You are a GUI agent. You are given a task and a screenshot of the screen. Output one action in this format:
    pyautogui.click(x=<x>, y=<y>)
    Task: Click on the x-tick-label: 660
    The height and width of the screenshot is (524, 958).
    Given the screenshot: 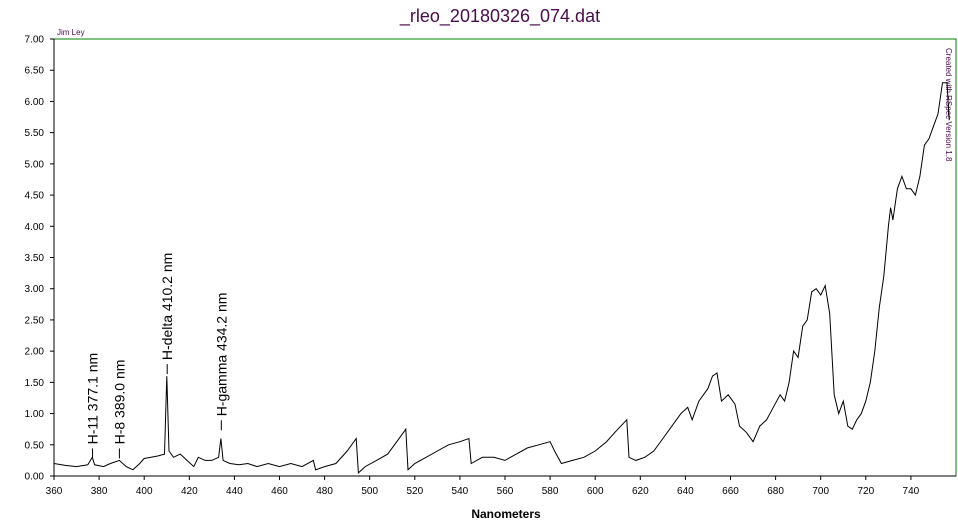 What is the action you would take?
    pyautogui.click(x=730, y=491)
    